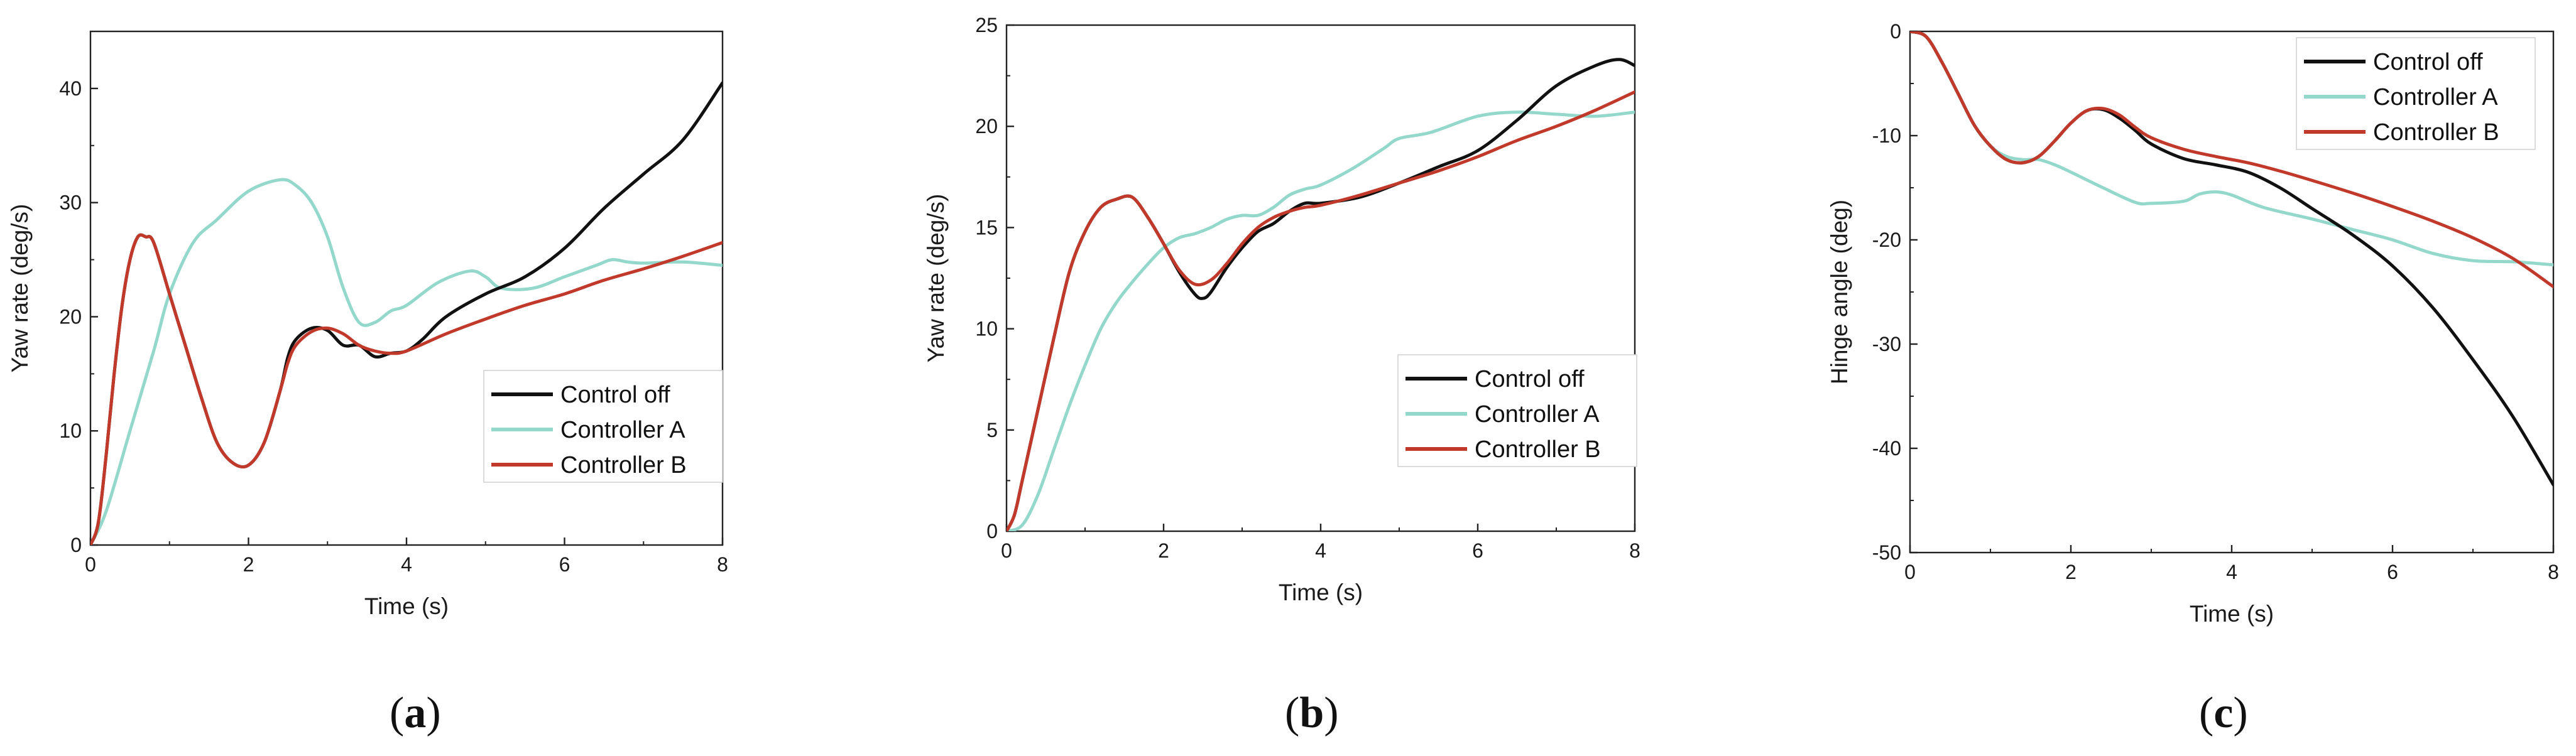  Describe the element at coordinates (407, 564) in the screenshot. I see `x-tick-label-a: 4` at that location.